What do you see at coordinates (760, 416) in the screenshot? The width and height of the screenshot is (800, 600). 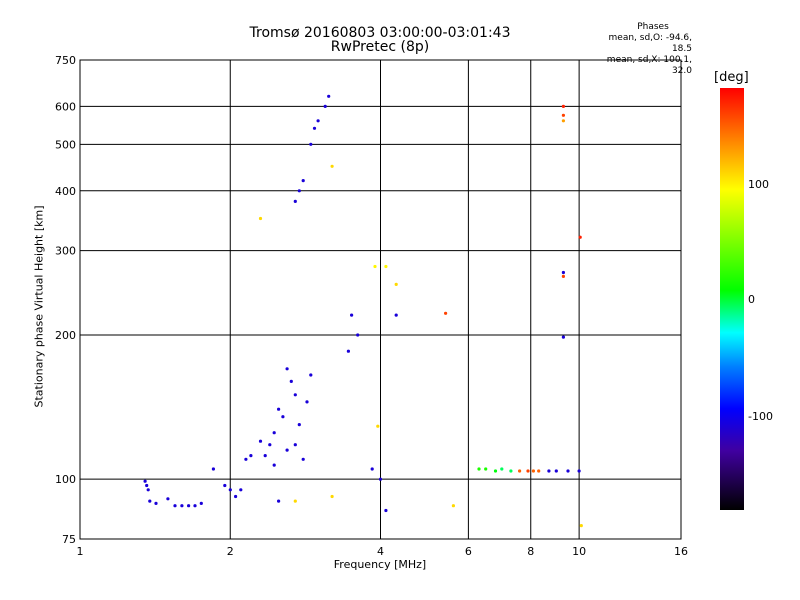 I see `colorbar-tick-minus-100: -100` at bounding box center [760, 416].